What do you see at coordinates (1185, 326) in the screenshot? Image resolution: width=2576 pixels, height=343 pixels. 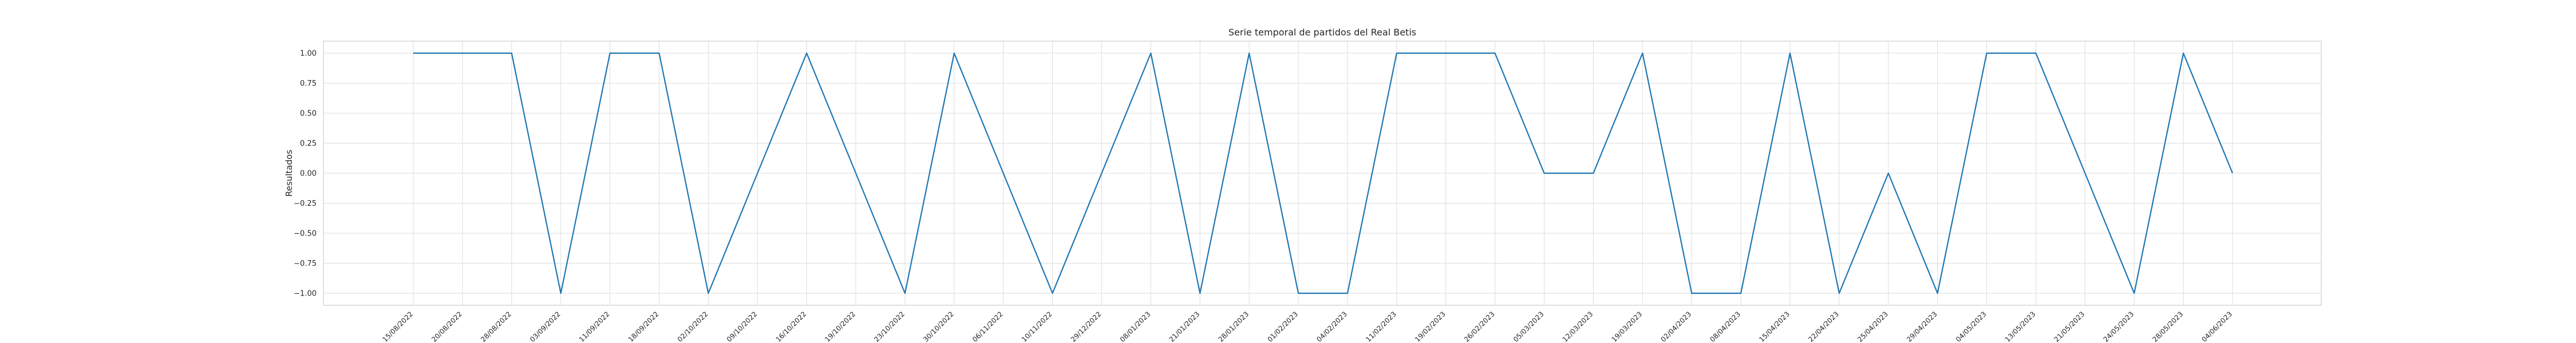 I see `x-tick-label: 21/01/2023` at bounding box center [1185, 326].